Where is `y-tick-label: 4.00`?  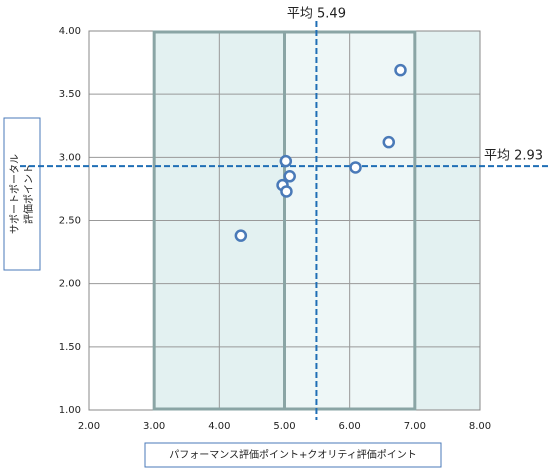 y-tick-label: 4.00 is located at coordinates (70, 31).